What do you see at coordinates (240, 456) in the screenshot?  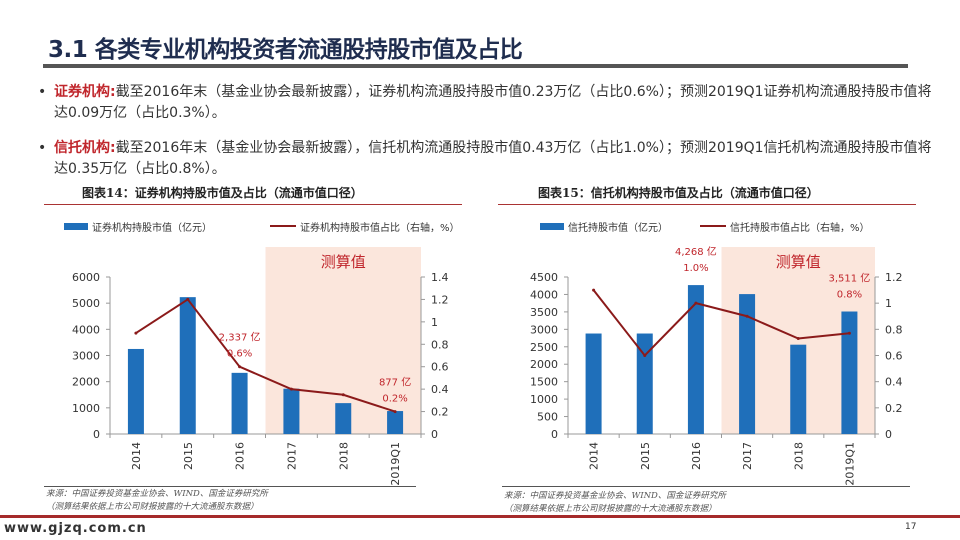 I see `x-tick-label: 2016` at bounding box center [240, 456].